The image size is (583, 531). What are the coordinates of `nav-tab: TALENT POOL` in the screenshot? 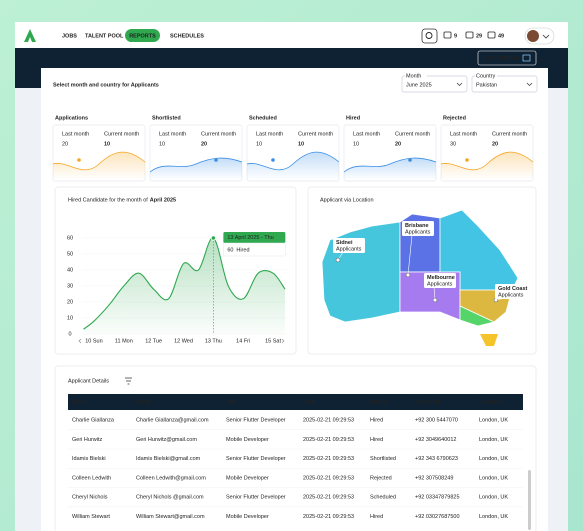 It's located at (104, 36).